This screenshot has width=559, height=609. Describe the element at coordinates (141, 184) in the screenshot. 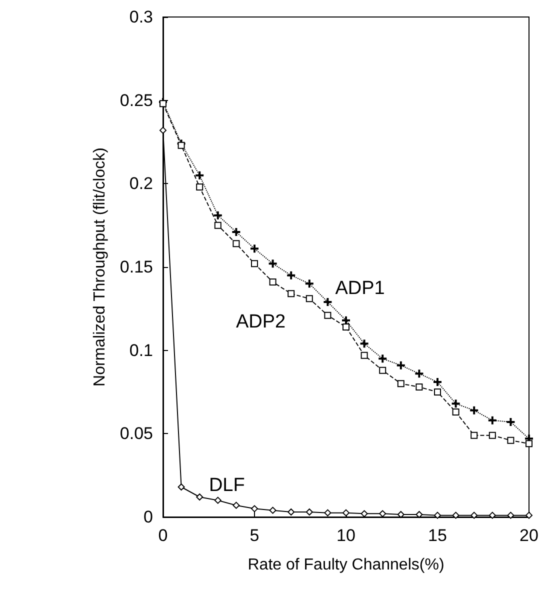

I see `y-tick-label: 0.2` at that location.